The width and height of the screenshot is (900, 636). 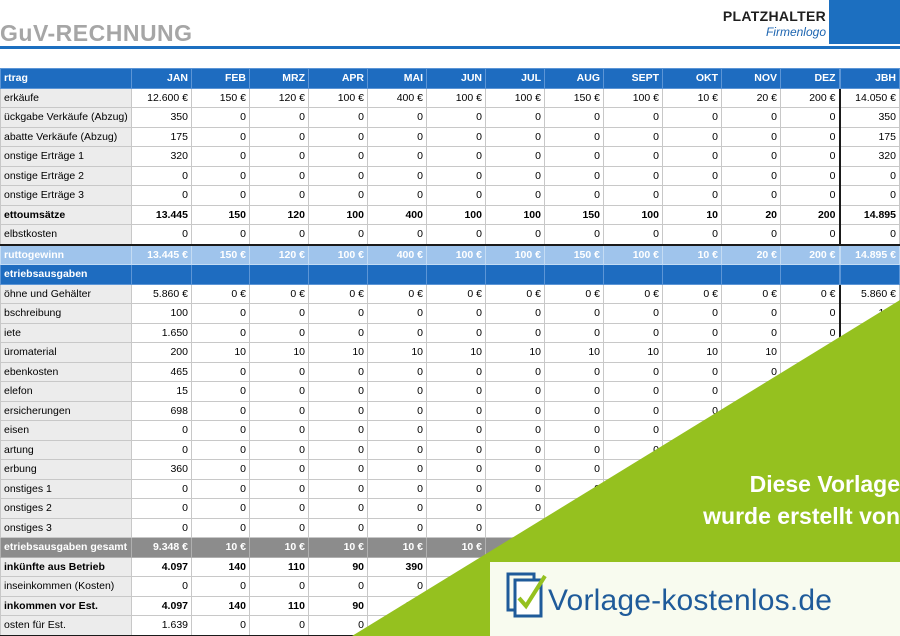 I want to click on table-cell: 100 €, so click(x=515, y=254).